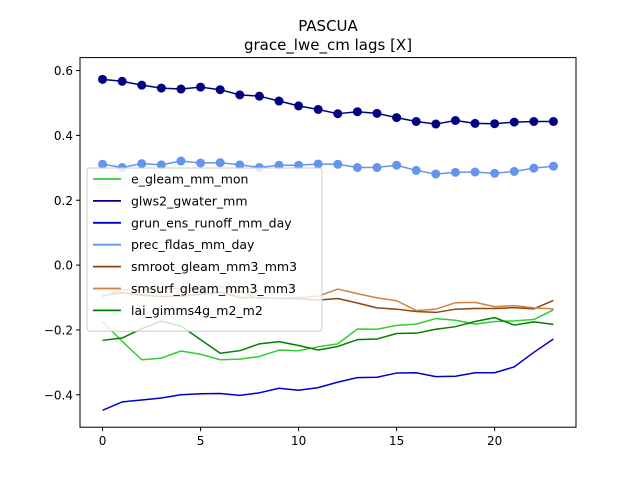 Image resolution: width=640 pixels, height=480 pixels. I want to click on legend-label: prec_fldas_mm_day, so click(193, 244).